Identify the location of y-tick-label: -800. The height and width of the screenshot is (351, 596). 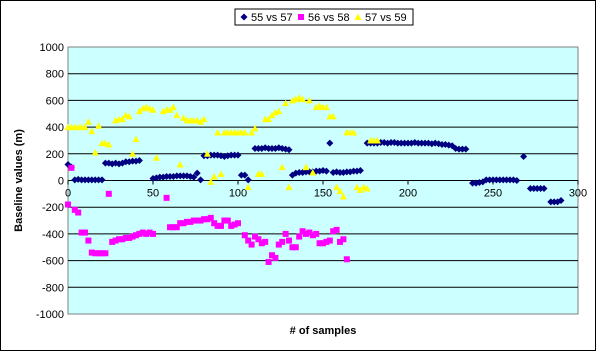
(53, 288).